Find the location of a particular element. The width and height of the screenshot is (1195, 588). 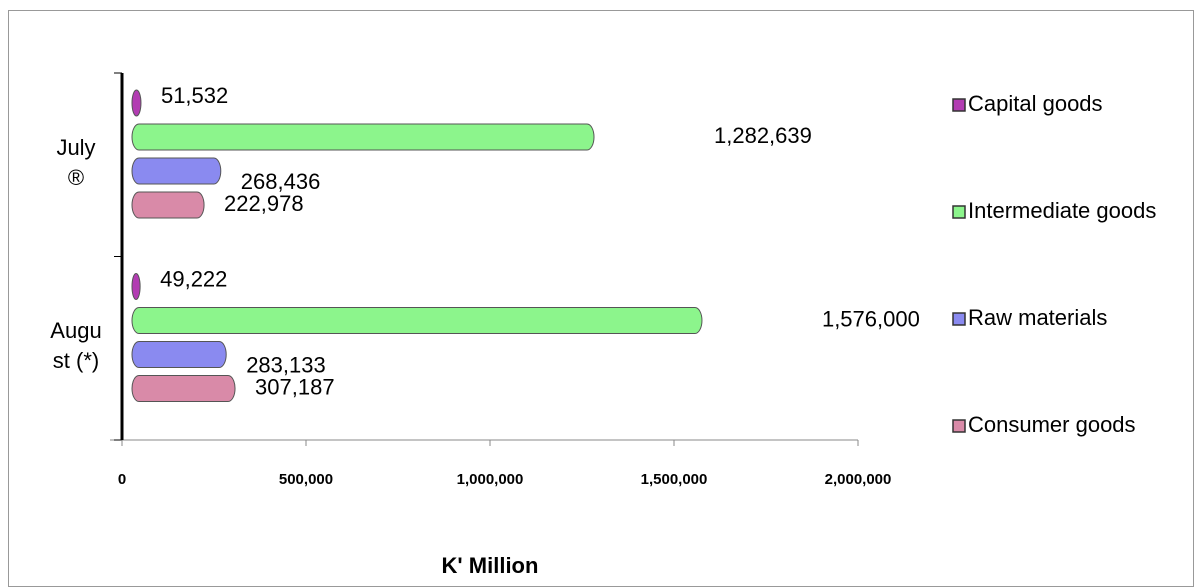

y-tick-label: August (*) is located at coordinates (76, 346).